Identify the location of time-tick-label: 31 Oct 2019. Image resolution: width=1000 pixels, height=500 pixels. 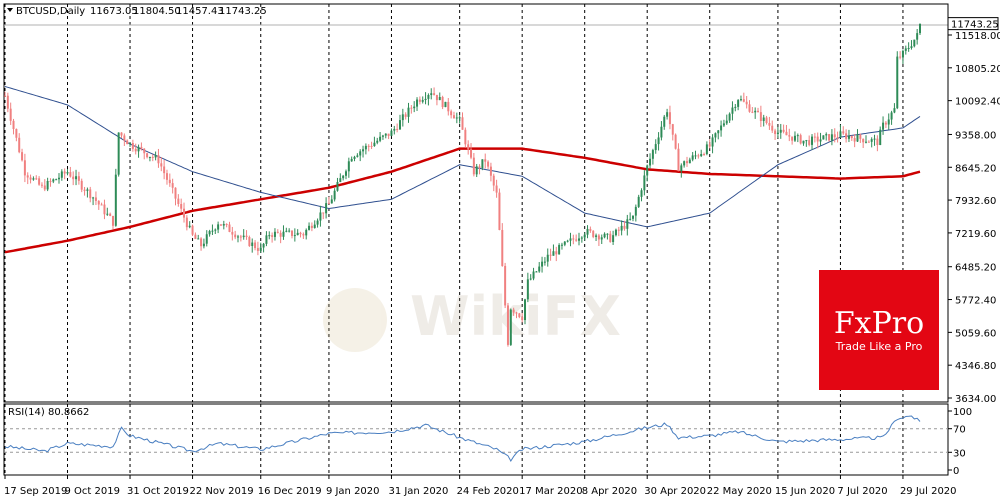
(158, 491).